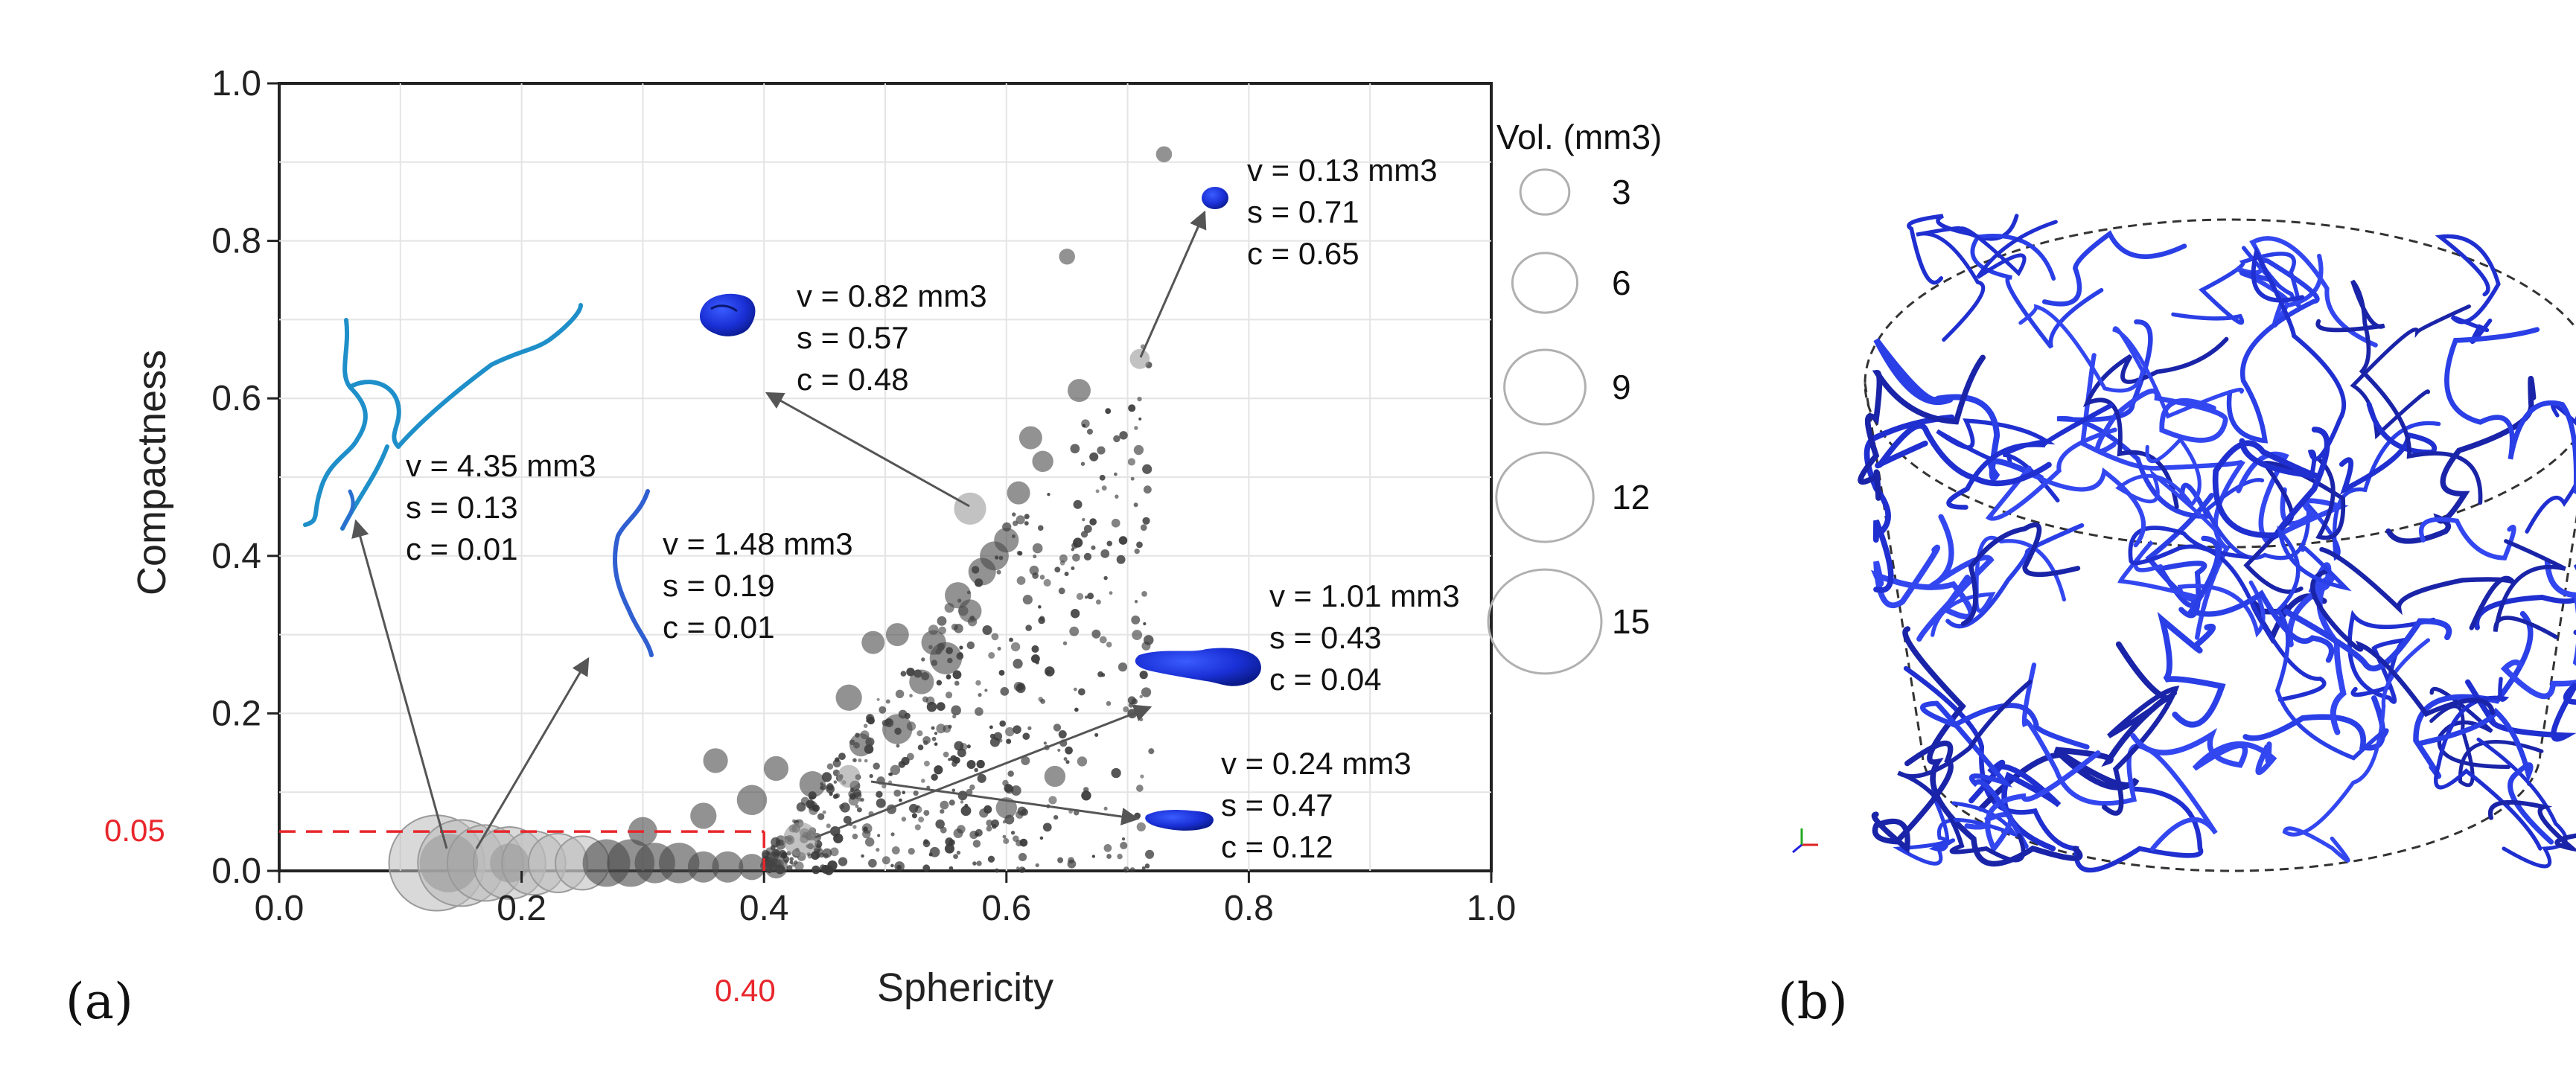  Describe the element at coordinates (1006, 908) in the screenshot. I see `x-tick-label: 0.6` at that location.